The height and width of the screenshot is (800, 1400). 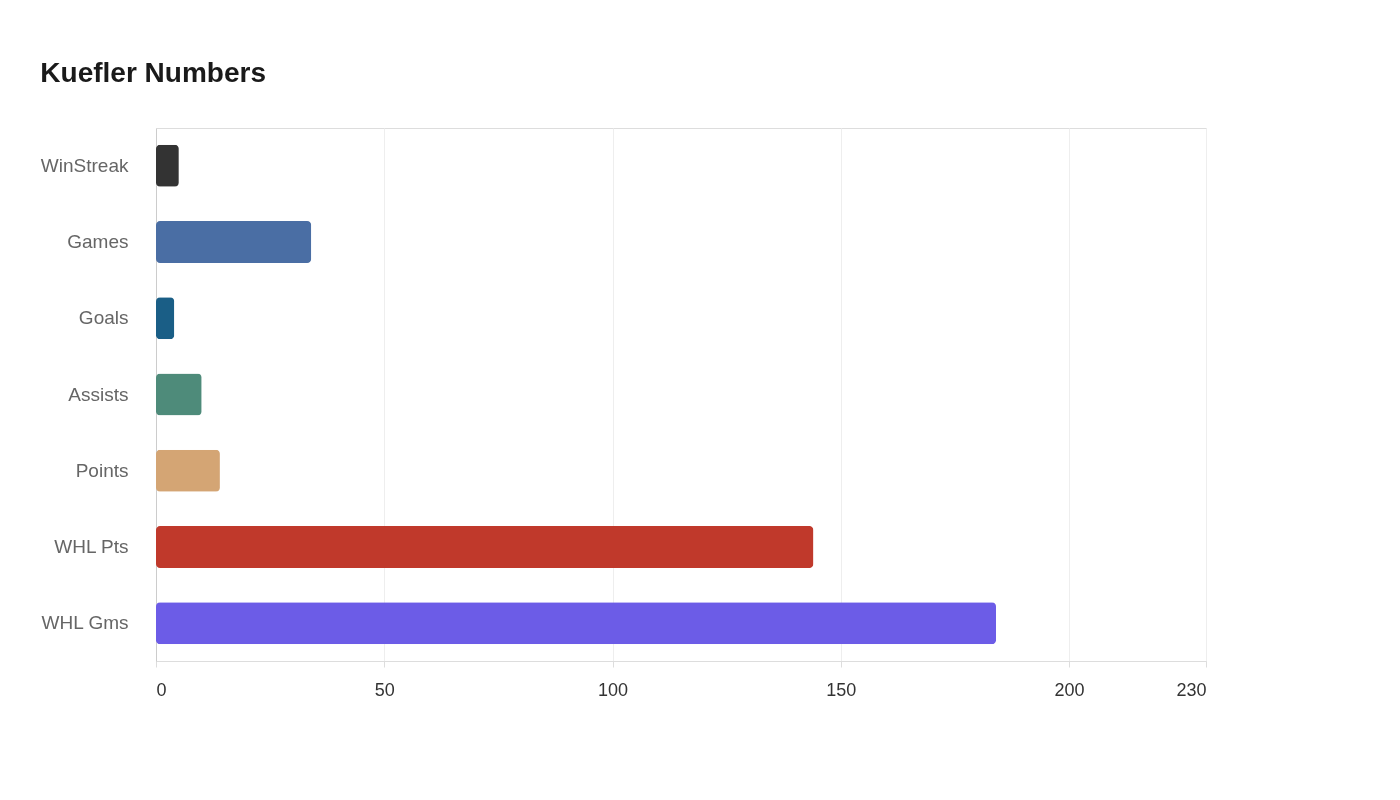 I want to click on x-tick-label: 0, so click(x=161, y=689).